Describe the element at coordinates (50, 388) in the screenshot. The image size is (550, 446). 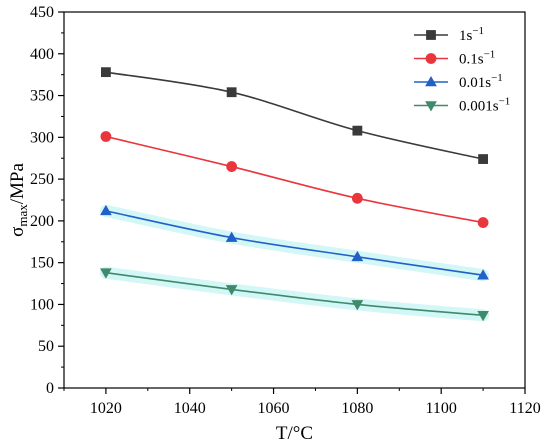
I see `y-tick-label: 0` at that location.